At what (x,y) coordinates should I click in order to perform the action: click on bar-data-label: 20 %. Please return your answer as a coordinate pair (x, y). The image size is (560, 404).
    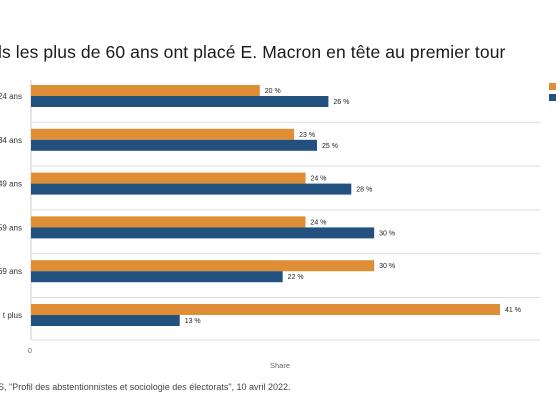
    Looking at the image, I should click on (273, 91).